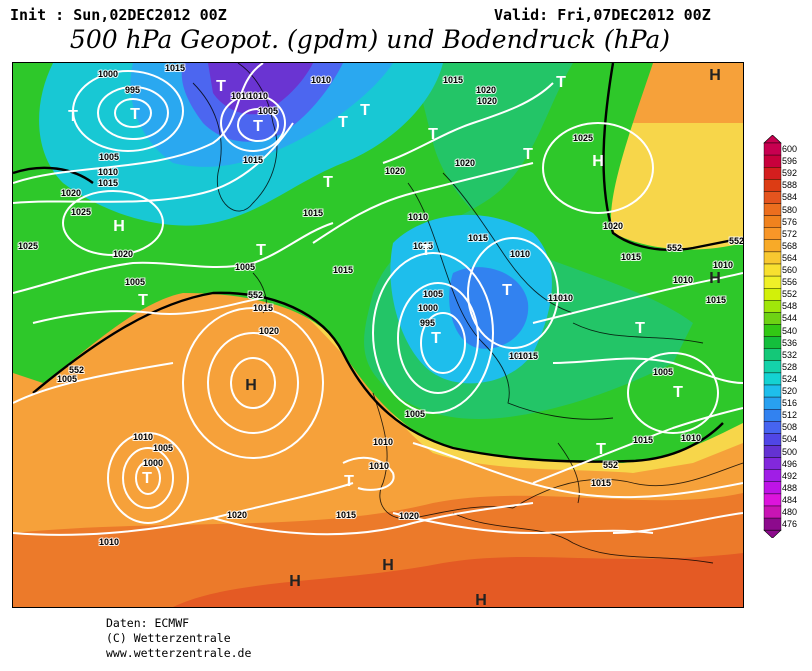  Describe the element at coordinates (790, 257) in the screenshot. I see `legend-label: 564` at that location.